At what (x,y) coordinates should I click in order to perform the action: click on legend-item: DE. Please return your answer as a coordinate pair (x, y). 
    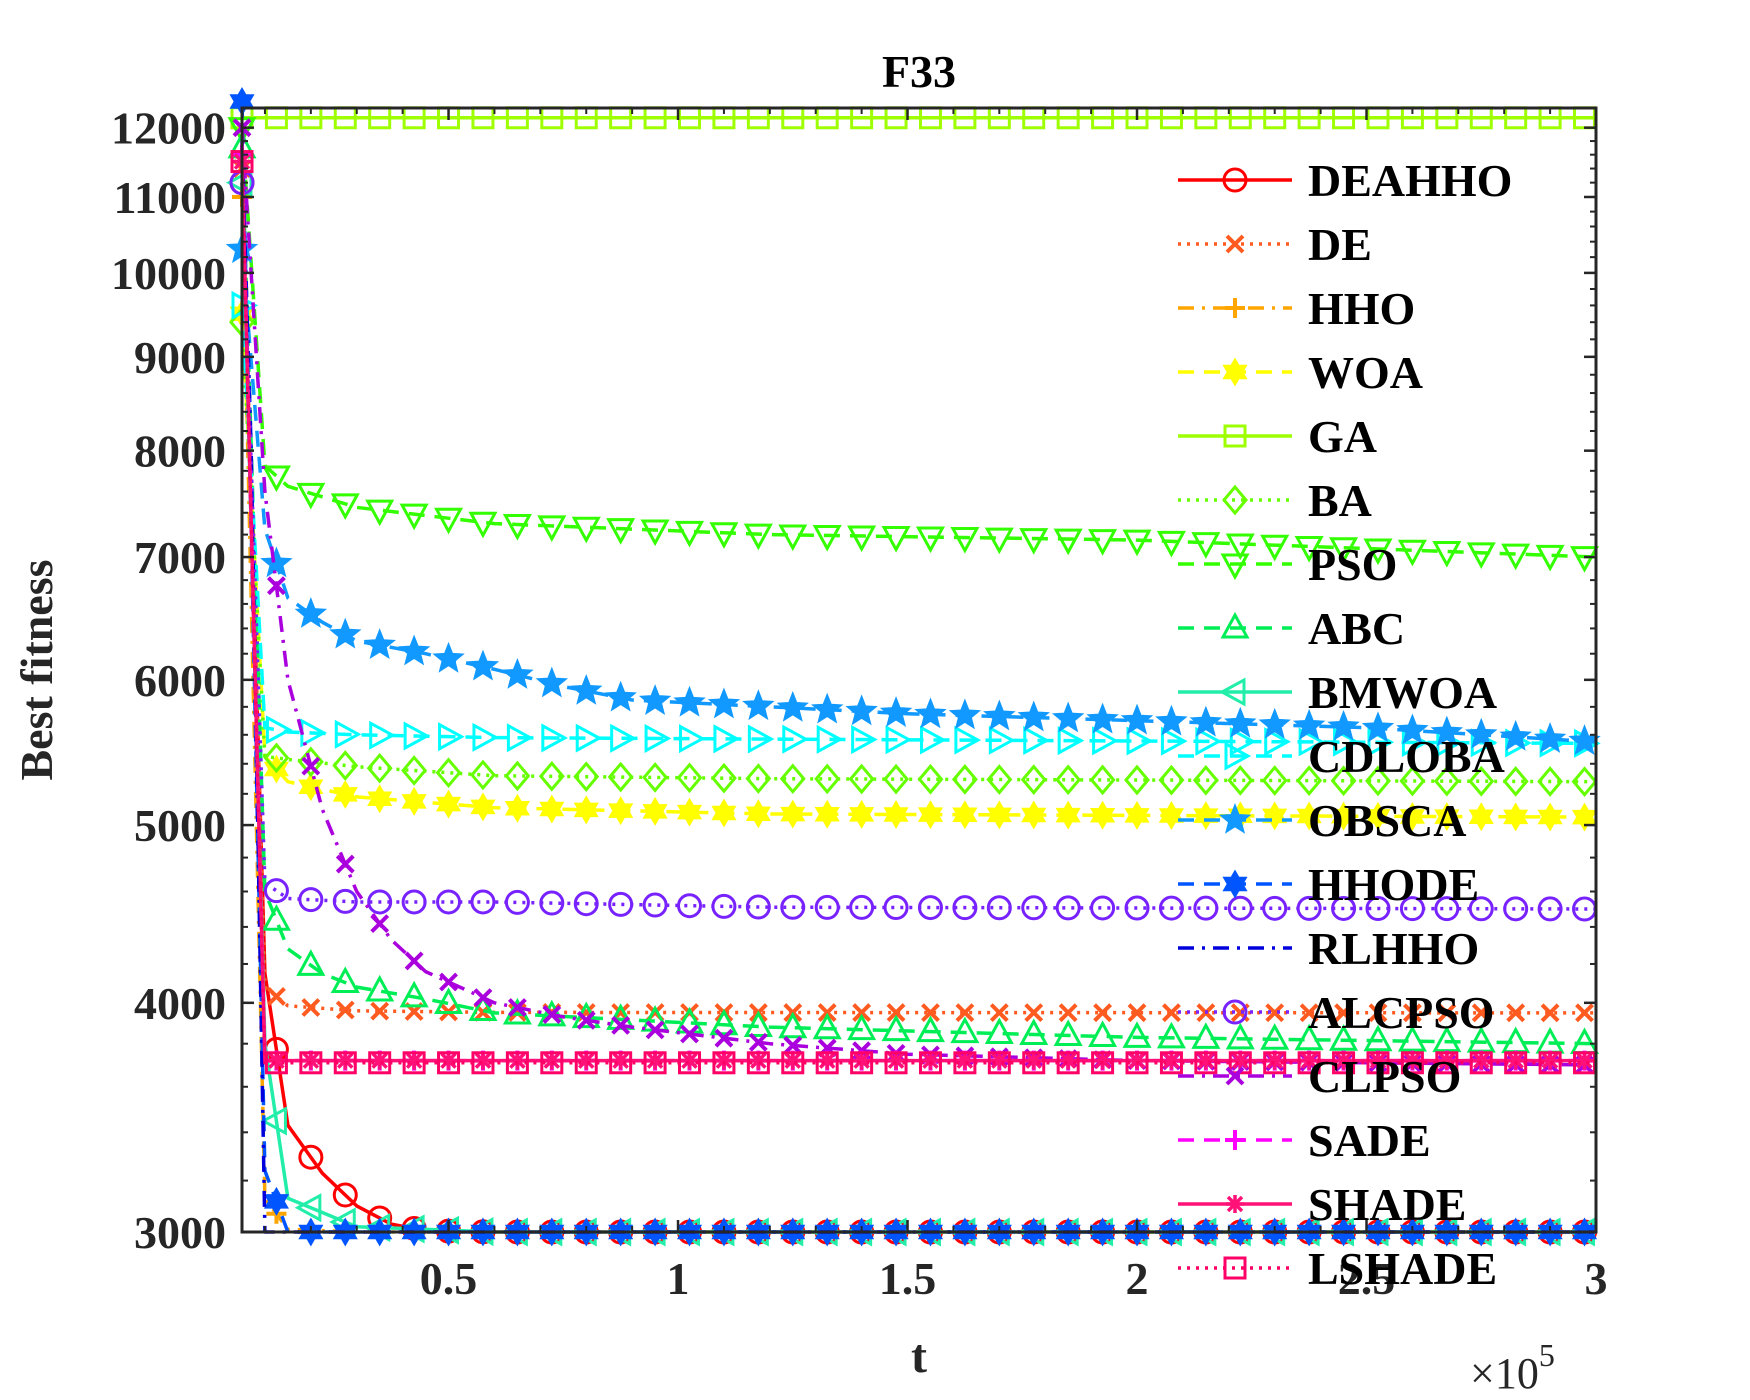
    Looking at the image, I should click on (1275, 244).